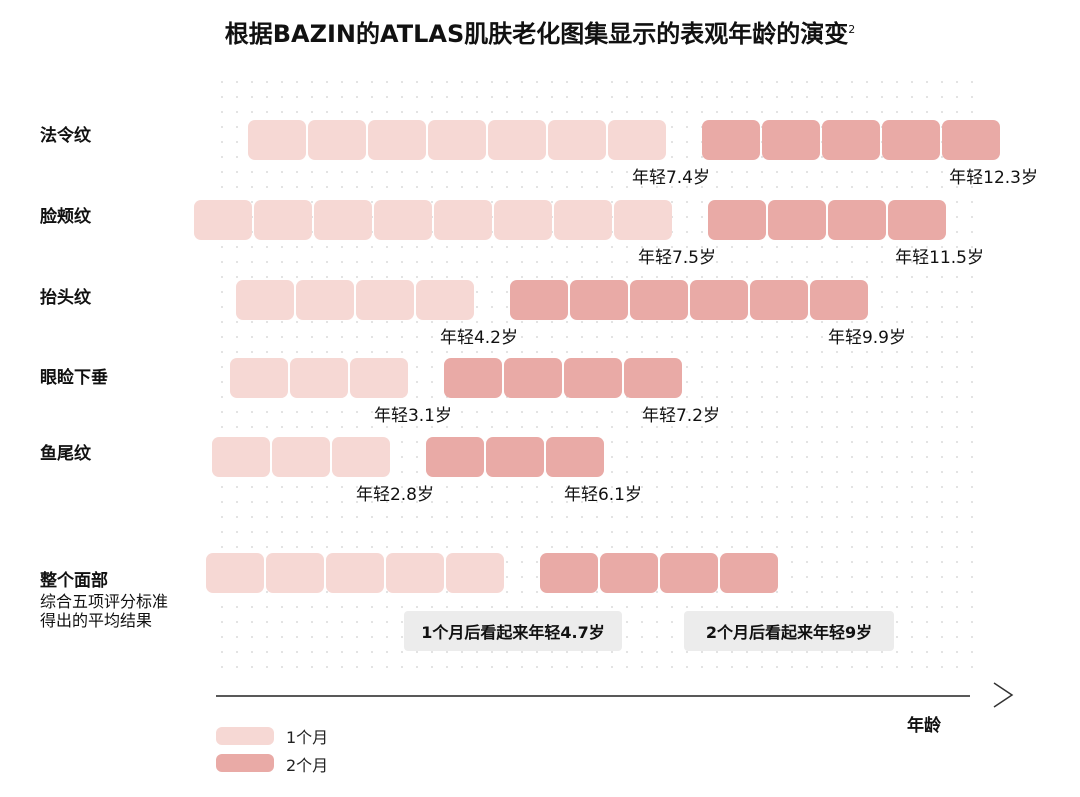  Describe the element at coordinates (689, 573) in the screenshot. I see `bar-segment-two-months` at that location.